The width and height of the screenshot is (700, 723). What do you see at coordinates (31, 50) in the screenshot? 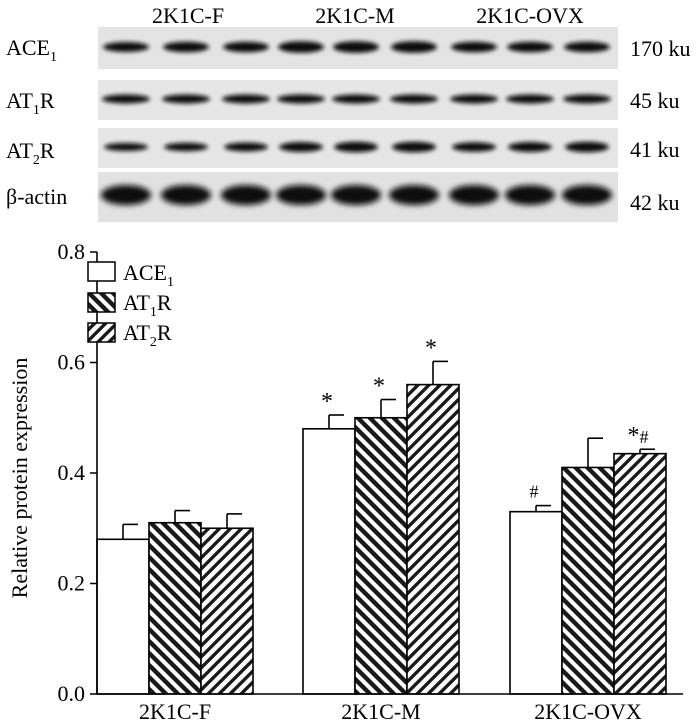
I see `blot-row-label-ace1: ACE1` at bounding box center [31, 50].